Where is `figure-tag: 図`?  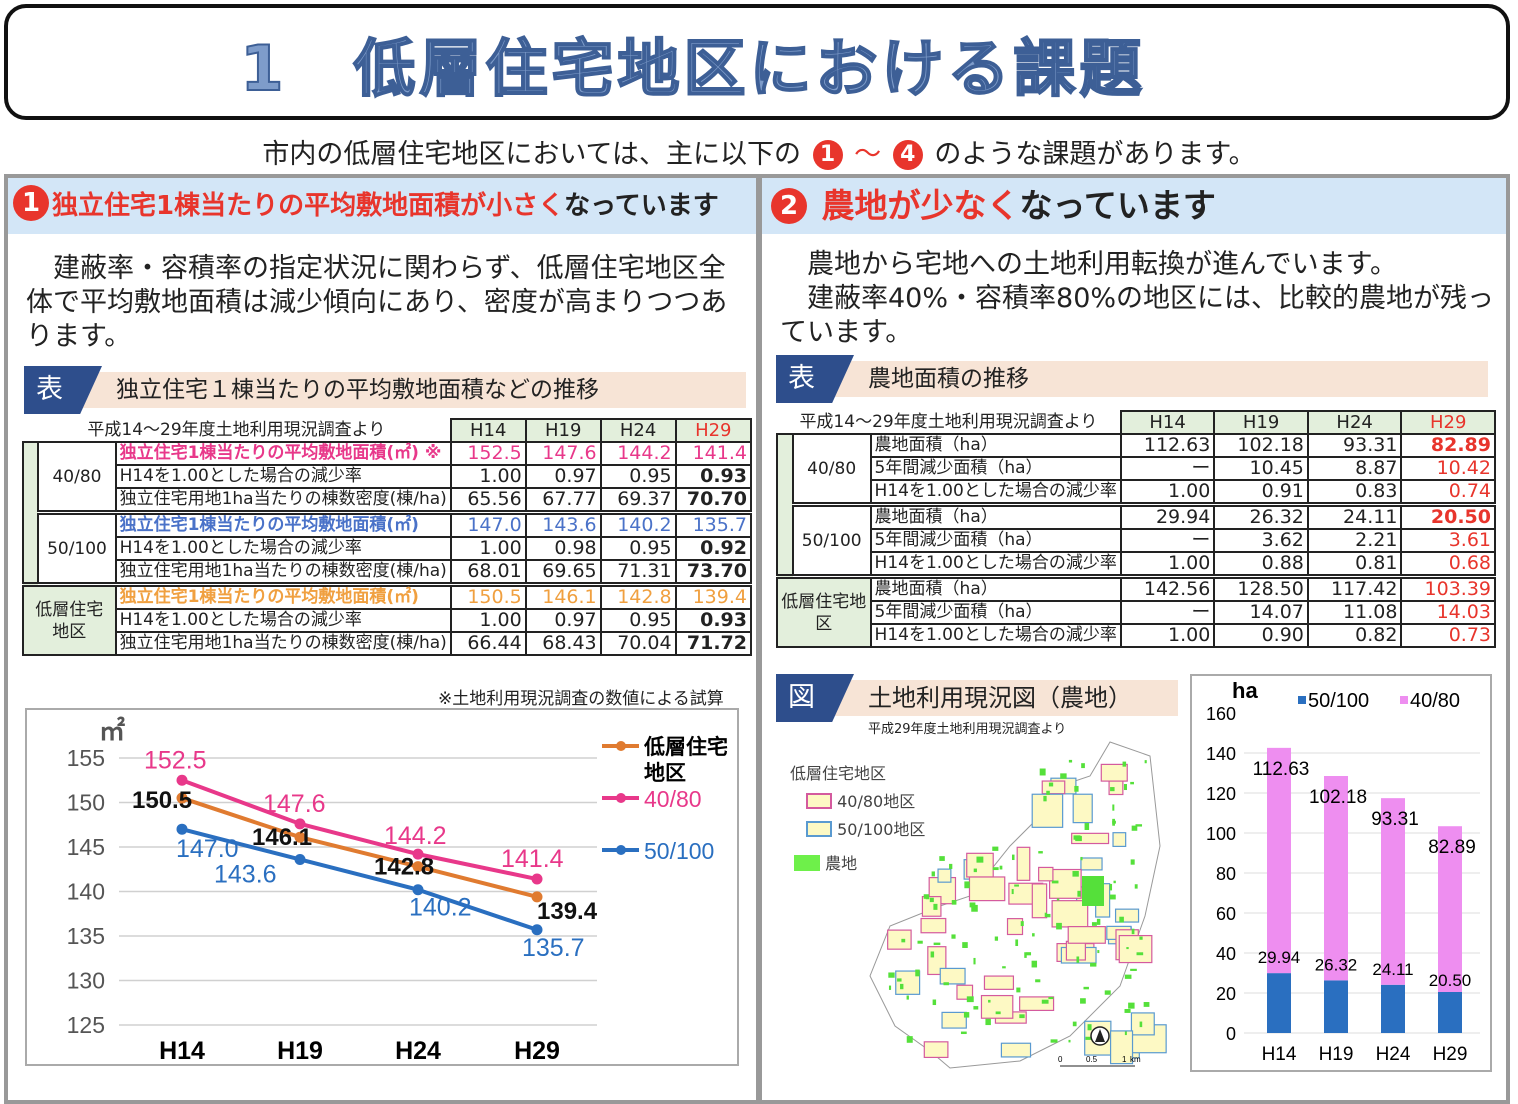
figure-tag: 図 is located at coordinates (815, 698).